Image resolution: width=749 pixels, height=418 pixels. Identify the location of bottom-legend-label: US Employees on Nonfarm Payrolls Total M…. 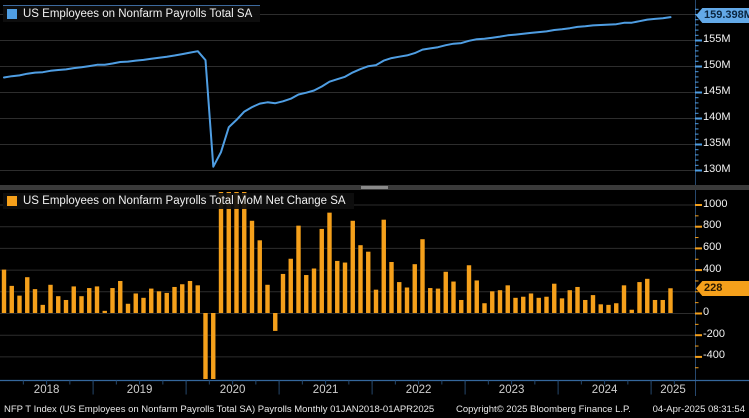
(184, 201).